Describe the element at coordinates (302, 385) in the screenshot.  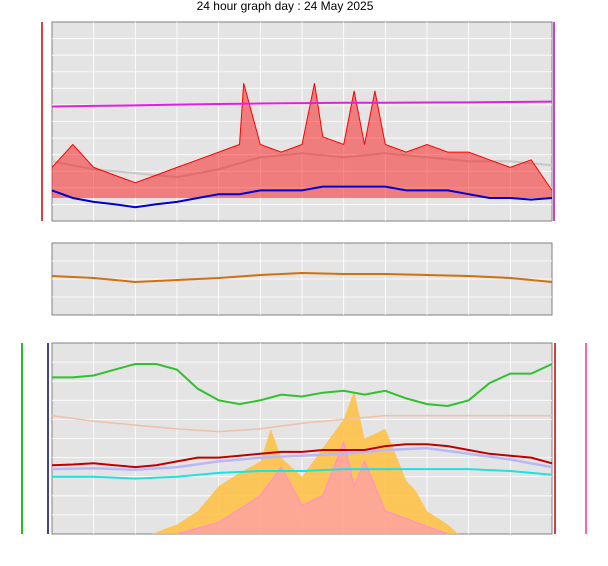
I see `humidity-line` at that location.